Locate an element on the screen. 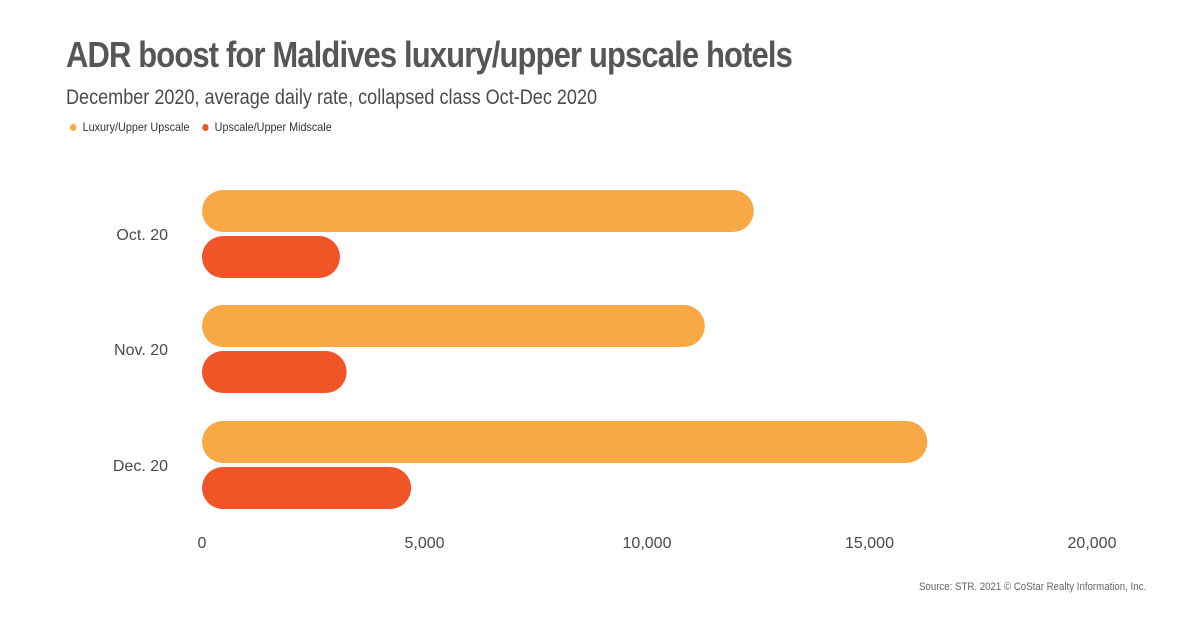  legend-dot-luxury is located at coordinates (73, 127).